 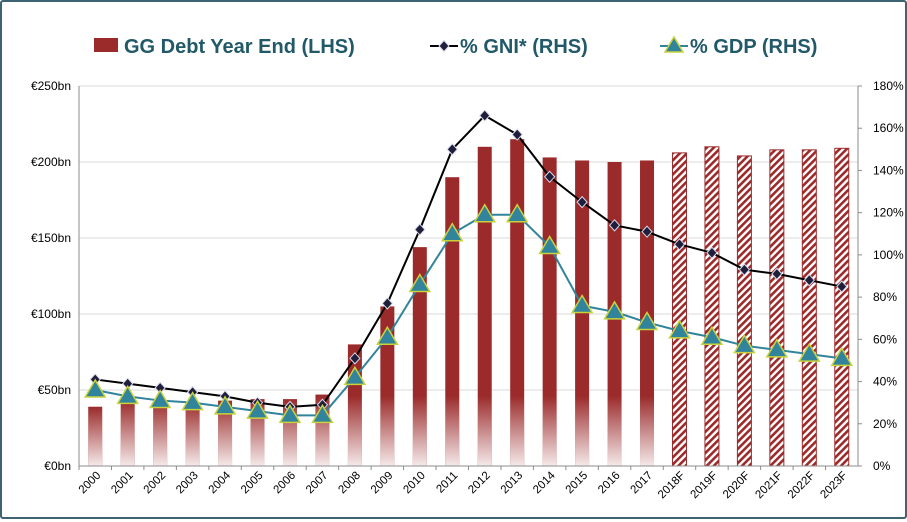 What do you see at coordinates (888, 213) in the screenshot?
I see `right-tick-label: 120%` at bounding box center [888, 213].